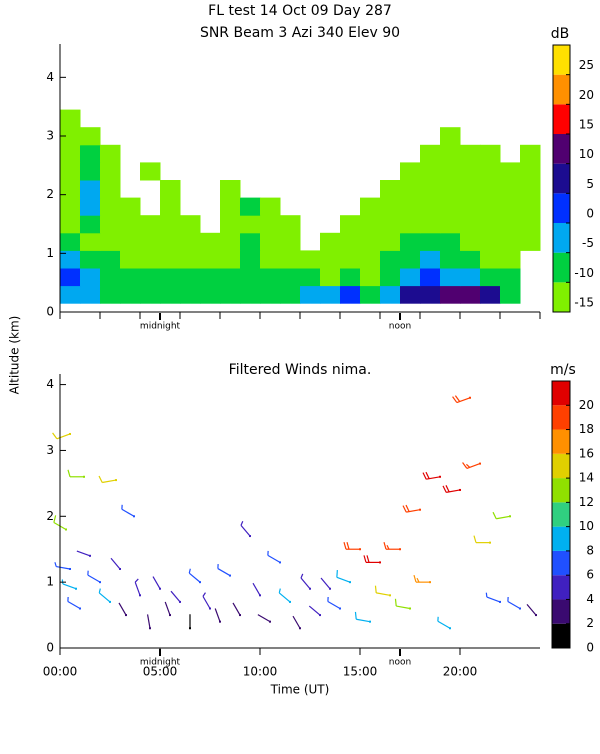  I want to click on x-axis-label: Time (UT), so click(300, 690).